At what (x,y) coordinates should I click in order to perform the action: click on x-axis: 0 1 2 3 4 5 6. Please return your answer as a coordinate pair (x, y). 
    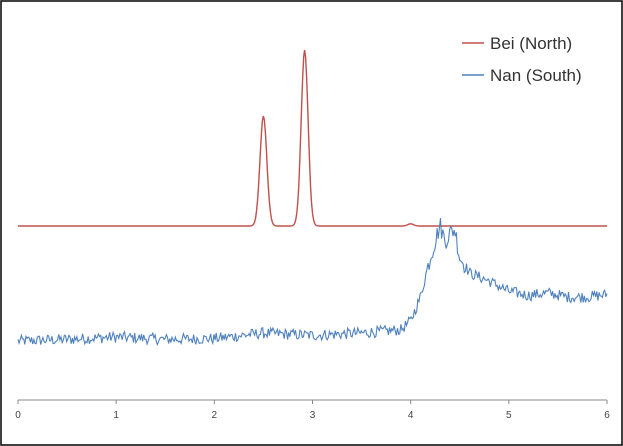
    Looking at the image, I should click on (312, 410).